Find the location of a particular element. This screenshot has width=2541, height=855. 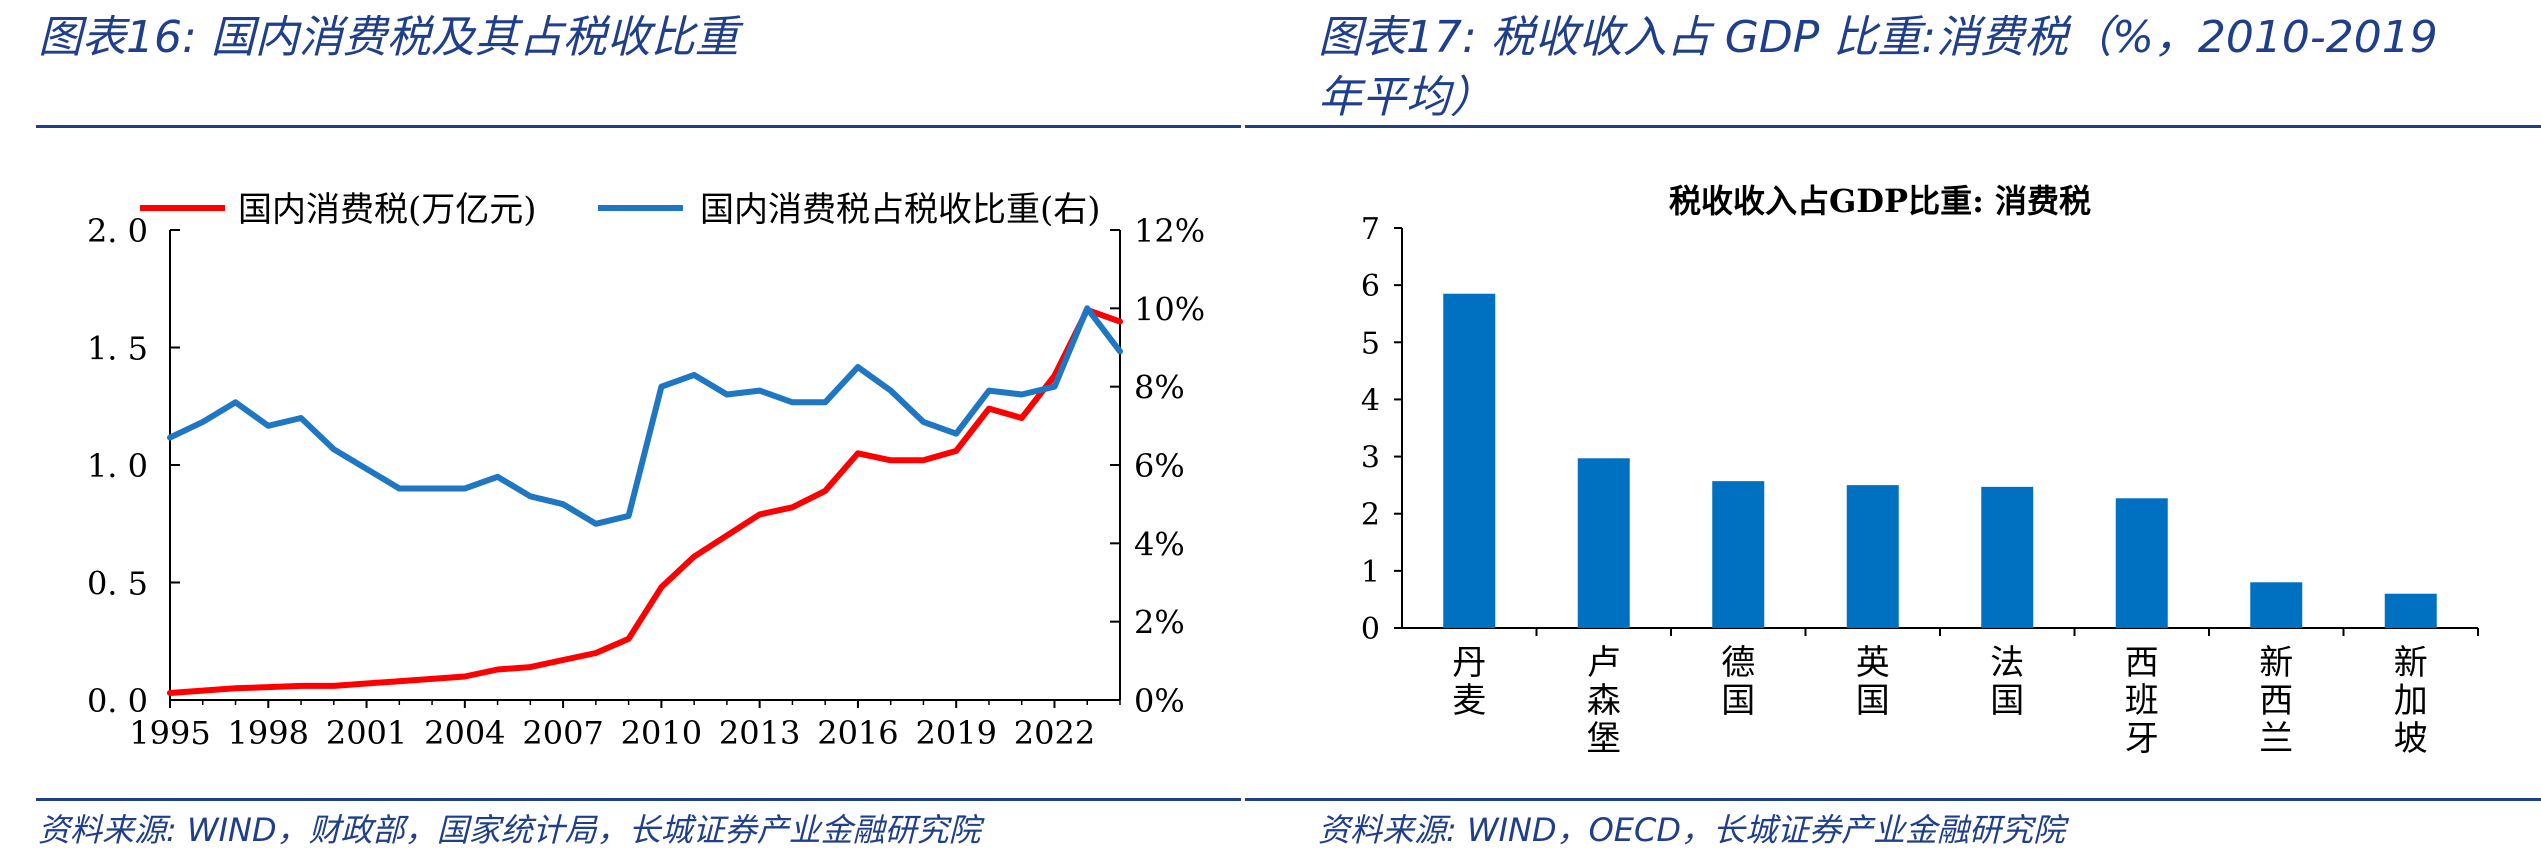

x-tick-label: 2001 is located at coordinates (366, 733).